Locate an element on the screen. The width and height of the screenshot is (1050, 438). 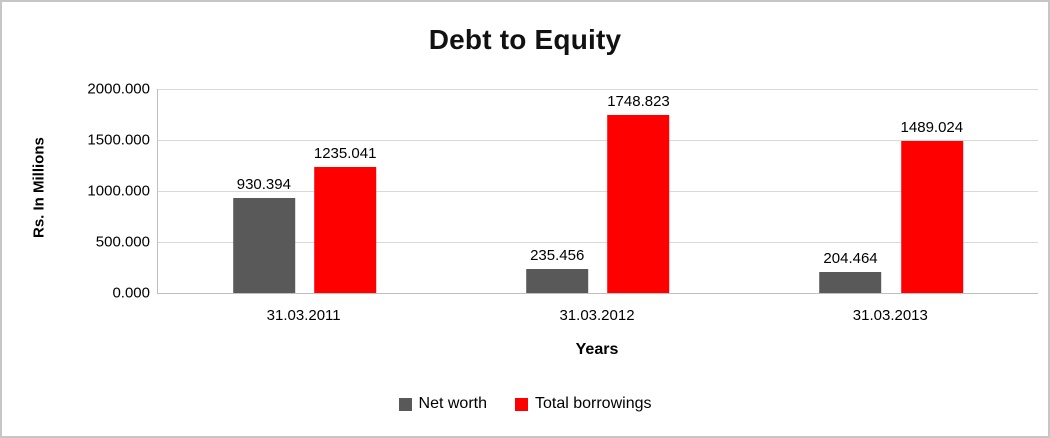
bar-value-label: 1748.823 is located at coordinates (638, 101).